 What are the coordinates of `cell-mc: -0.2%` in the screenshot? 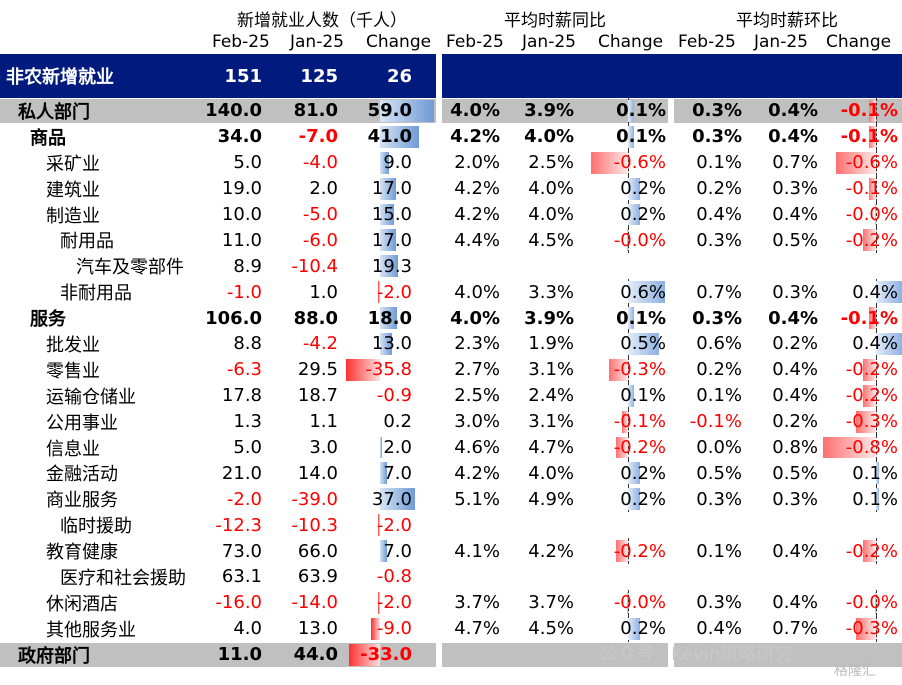 It's located at (871, 370).